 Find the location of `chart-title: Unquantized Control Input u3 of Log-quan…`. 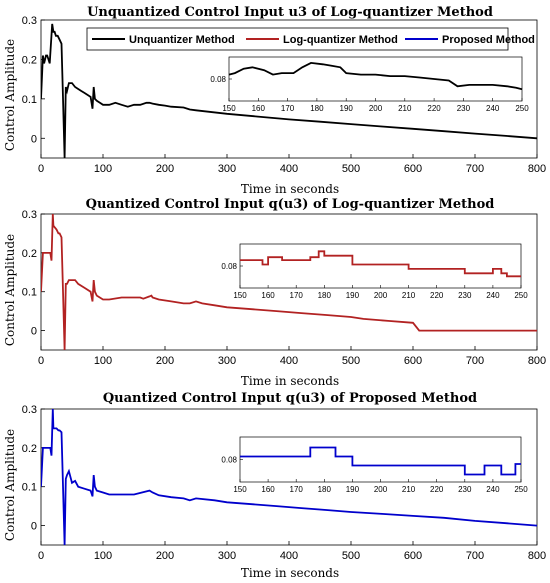

chart-title: Unquantized Control Input u3 of Log-quan… is located at coordinates (290, 12).